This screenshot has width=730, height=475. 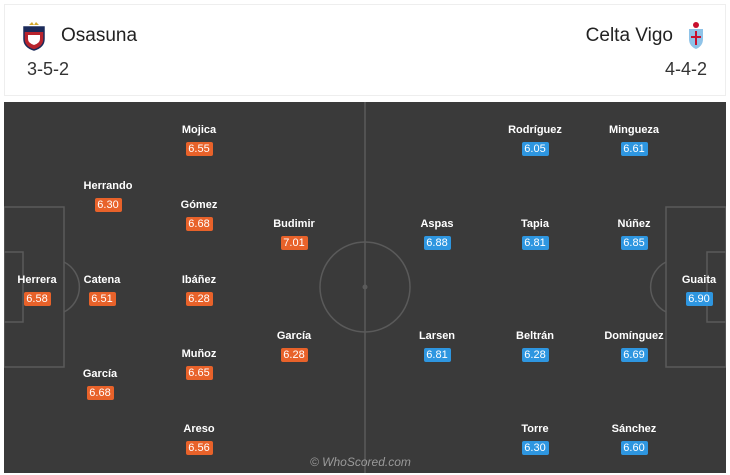 What do you see at coordinates (294, 224) in the screenshot?
I see `player-name: Budimir` at bounding box center [294, 224].